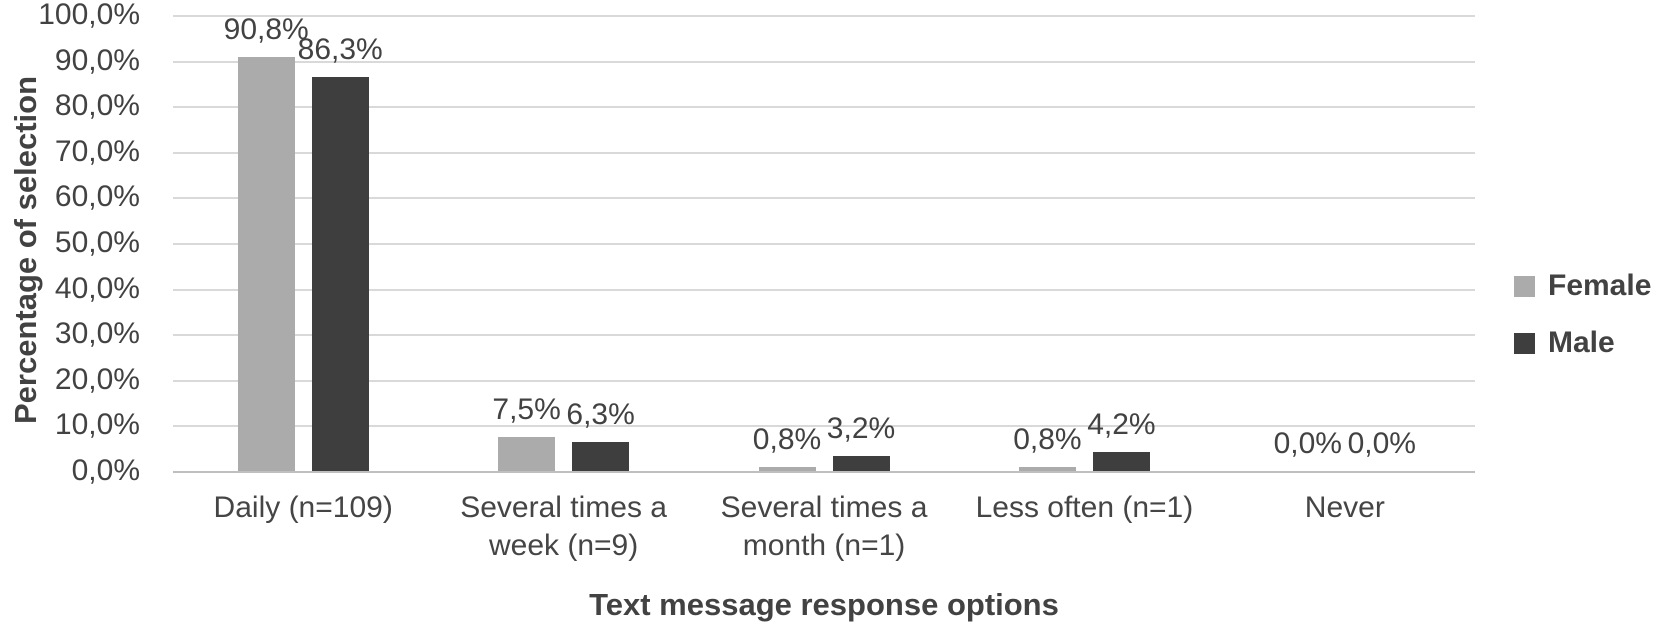 The height and width of the screenshot is (626, 1659). What do you see at coordinates (97, 242) in the screenshot?
I see `y-tick-label: 50,0%` at bounding box center [97, 242].